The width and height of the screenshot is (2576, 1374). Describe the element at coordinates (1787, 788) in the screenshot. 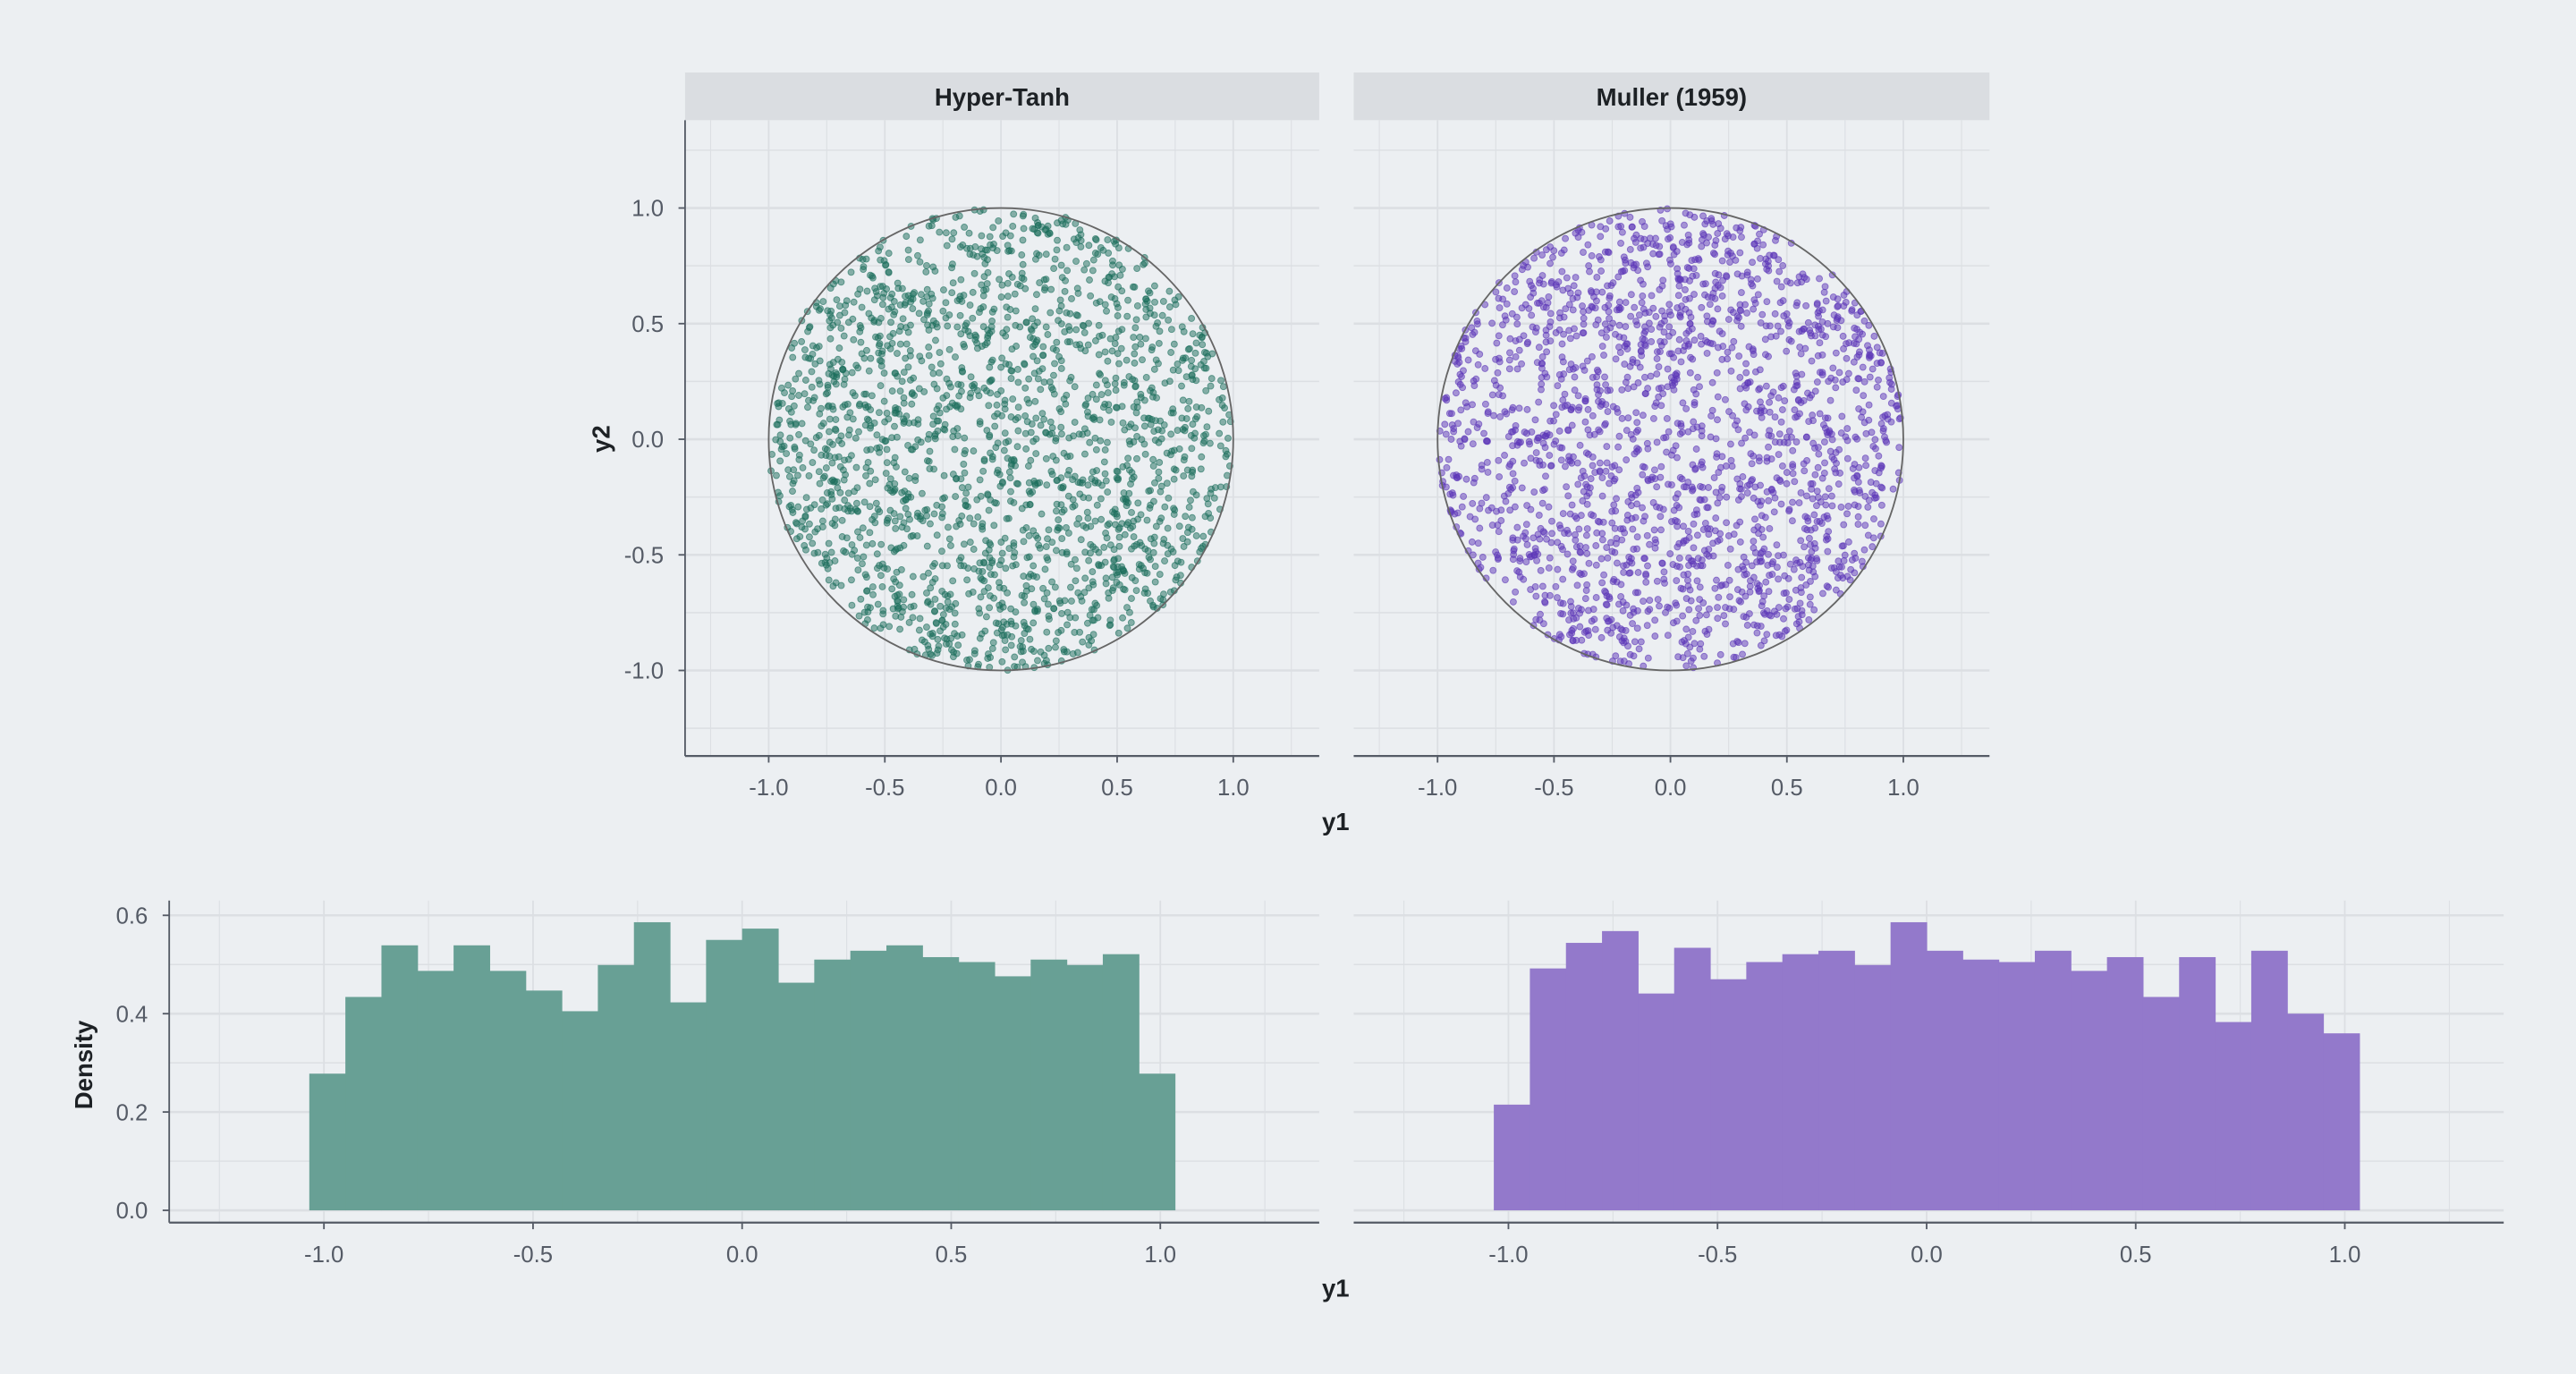

I see `x-tick-label: 0.5` at that location.